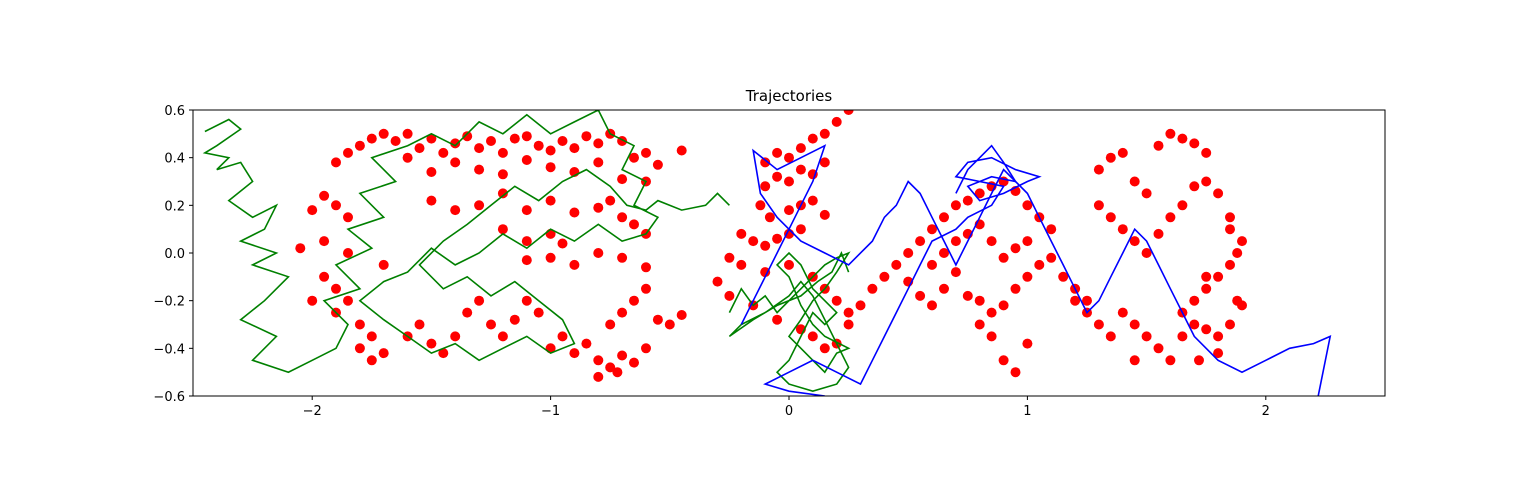 The height and width of the screenshot is (500, 1539). What do you see at coordinates (169, 302) in the screenshot?
I see `y-tick-label: −0.2` at bounding box center [169, 302].